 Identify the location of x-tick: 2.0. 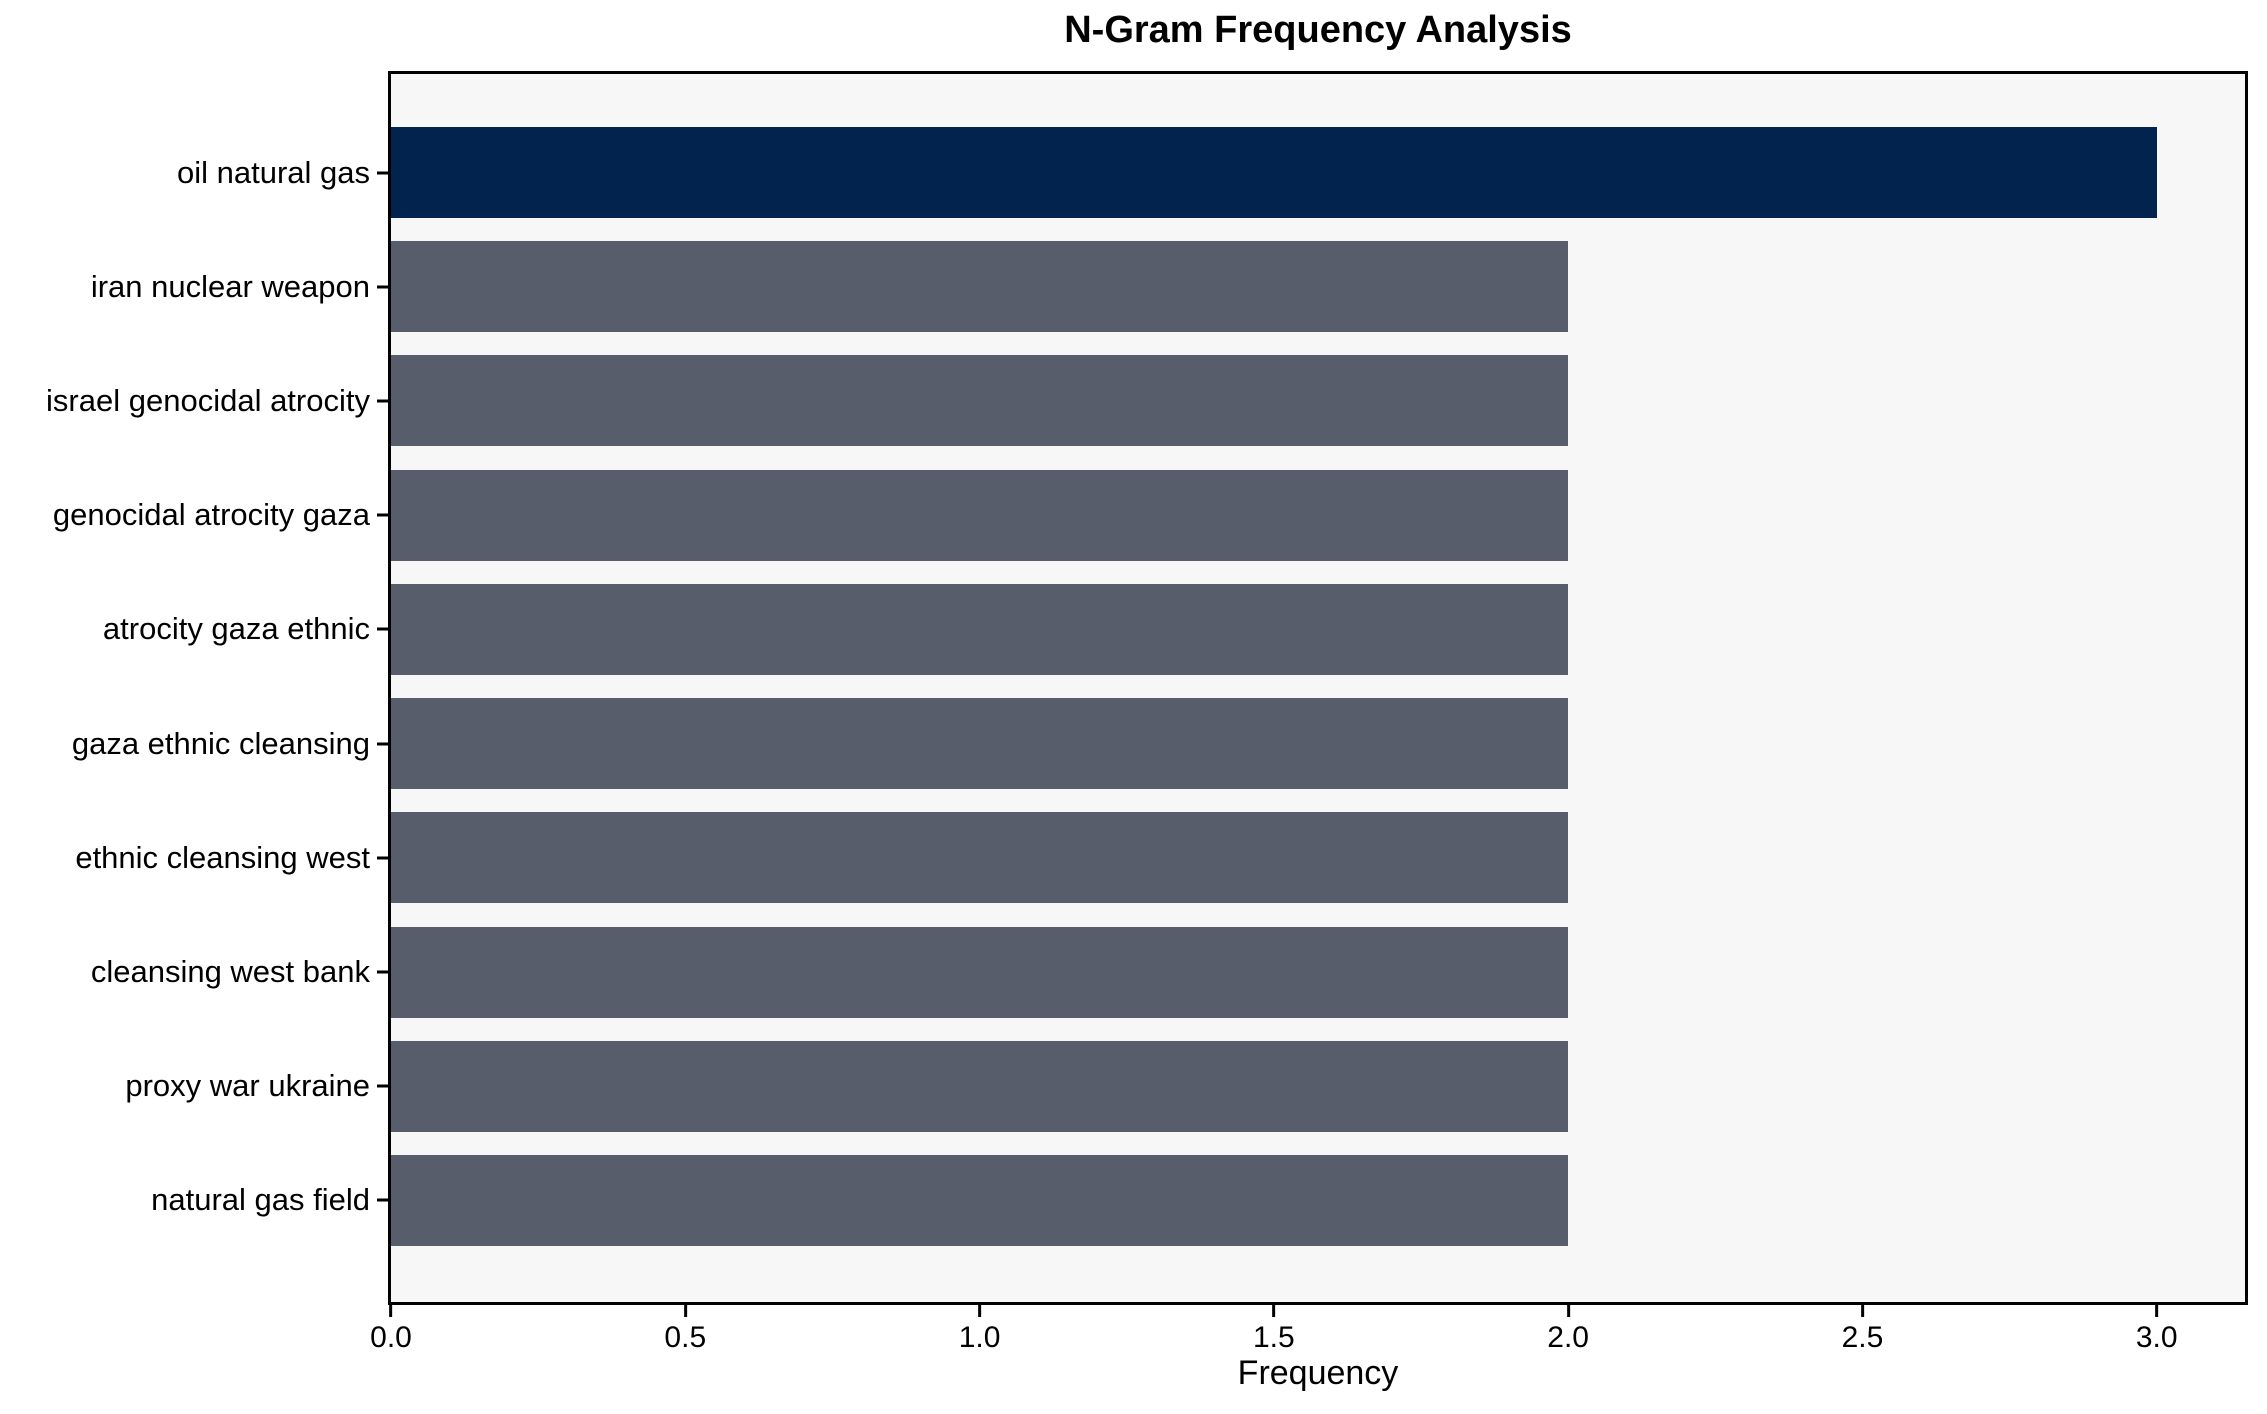
(1568, 1330).